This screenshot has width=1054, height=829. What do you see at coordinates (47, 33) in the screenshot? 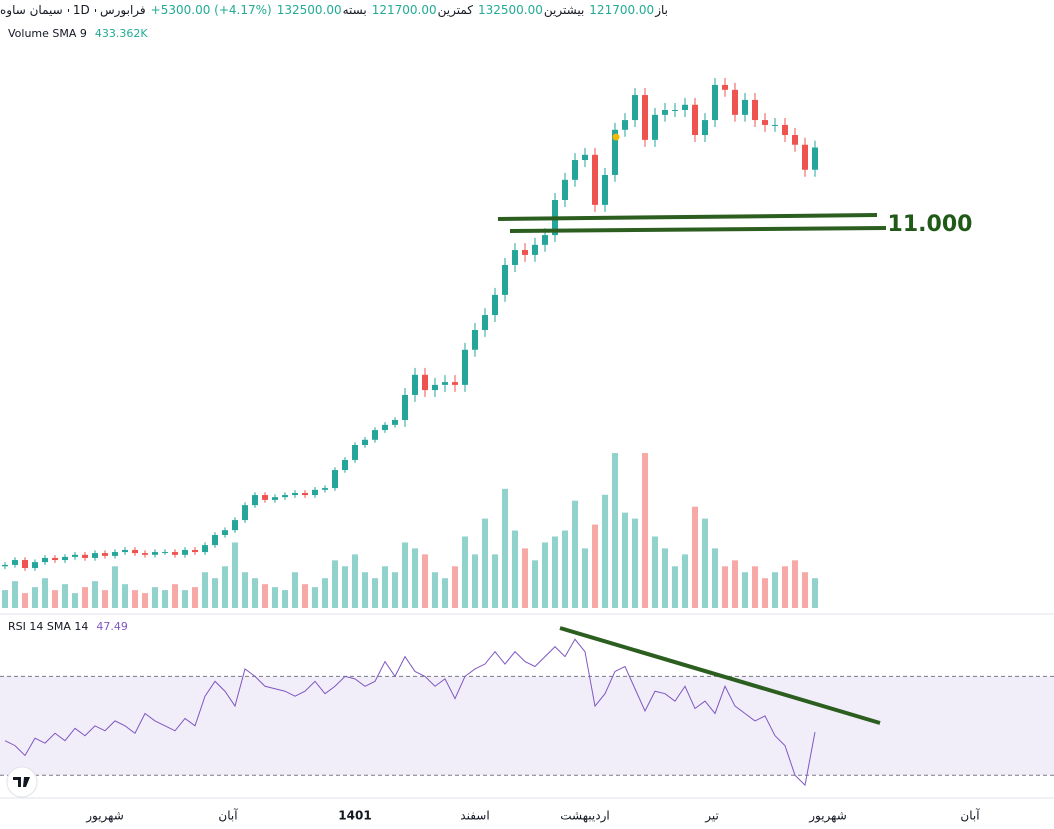
I see `volume-title: Volume SMA 9` at bounding box center [47, 33].